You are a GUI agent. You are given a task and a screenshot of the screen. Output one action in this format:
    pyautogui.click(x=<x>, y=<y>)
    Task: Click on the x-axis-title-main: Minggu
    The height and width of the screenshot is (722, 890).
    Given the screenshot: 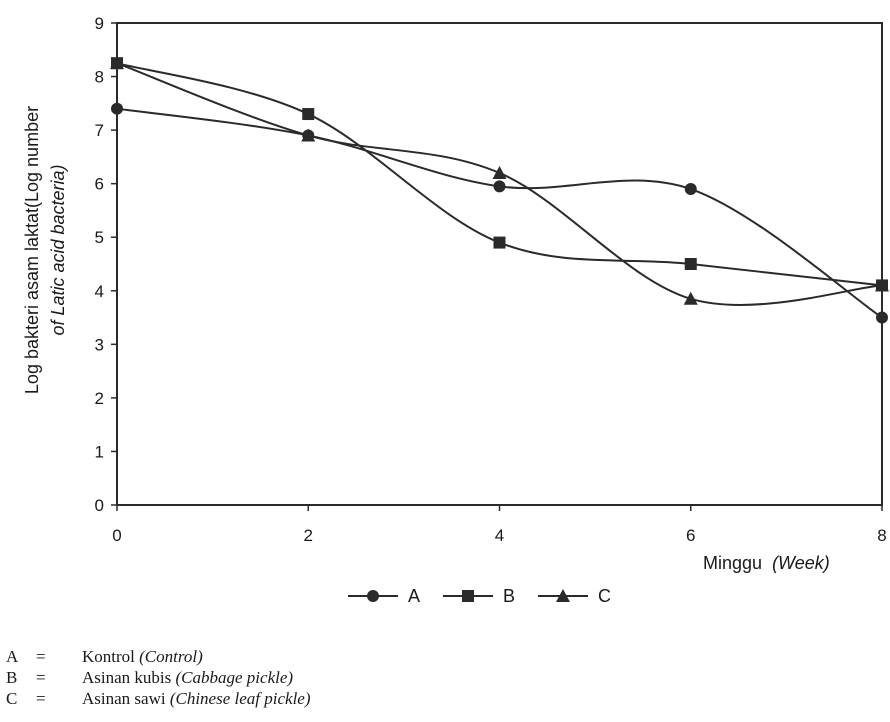 What is the action you would take?
    pyautogui.click(x=732, y=563)
    